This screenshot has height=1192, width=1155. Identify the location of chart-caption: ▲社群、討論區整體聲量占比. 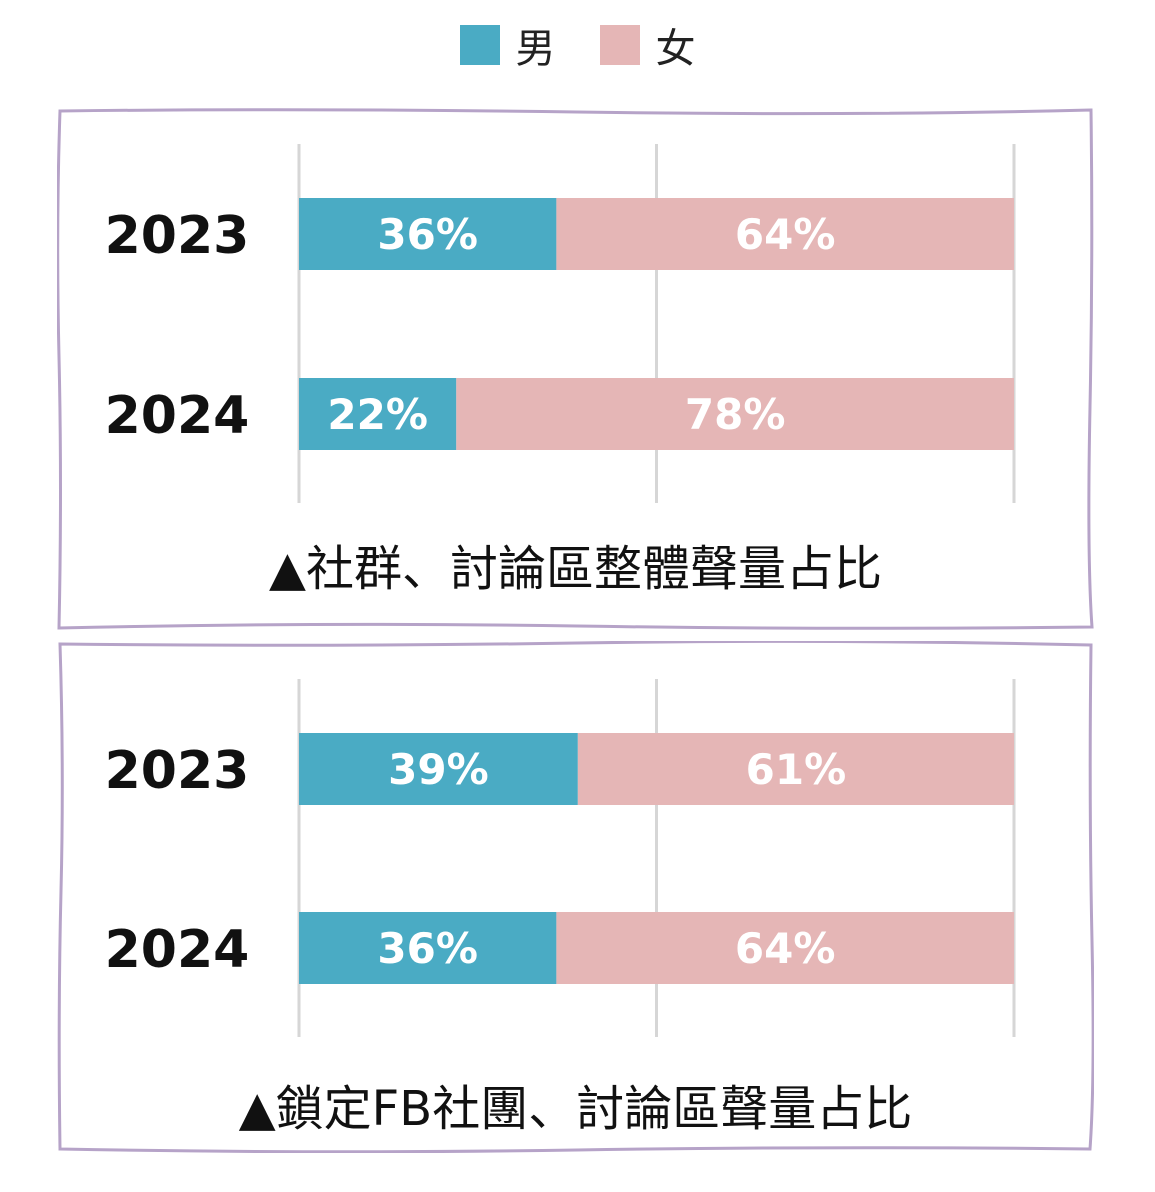
(575, 569).